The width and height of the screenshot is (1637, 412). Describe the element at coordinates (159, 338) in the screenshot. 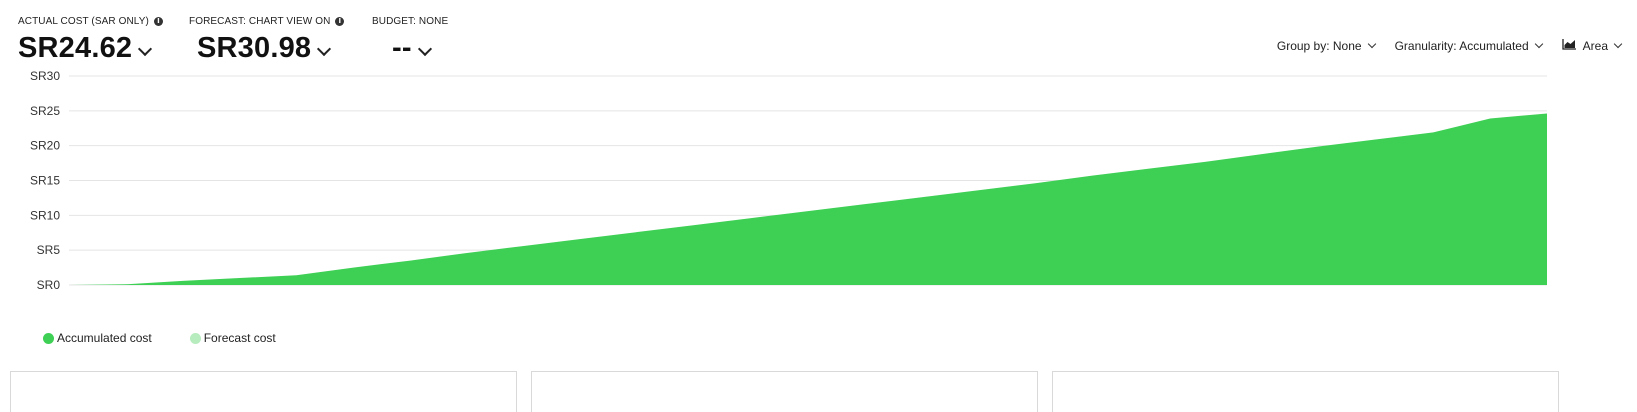

I see `chart-legend: Accumulated cost Forecast cost` at that location.